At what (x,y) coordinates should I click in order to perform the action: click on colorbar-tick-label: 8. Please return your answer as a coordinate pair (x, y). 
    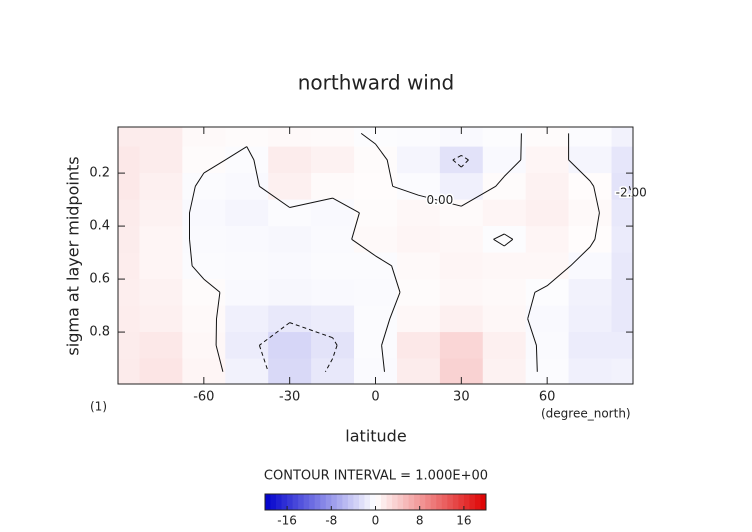
    Looking at the image, I should click on (420, 521).